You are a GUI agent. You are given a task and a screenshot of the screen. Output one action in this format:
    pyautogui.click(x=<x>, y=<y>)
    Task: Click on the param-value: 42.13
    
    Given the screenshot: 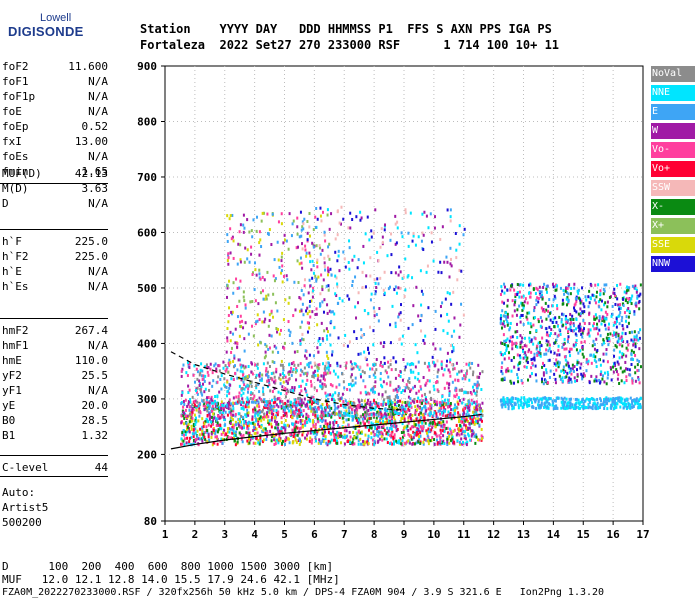 What is the action you would take?
    pyautogui.click(x=91, y=173)
    